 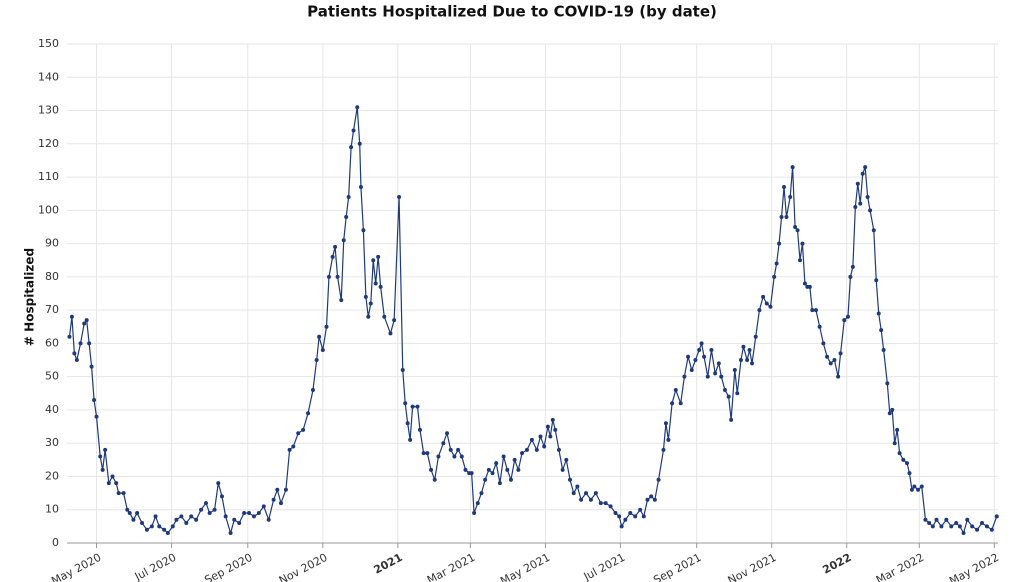 What do you see at coordinates (388, 564) in the screenshot?
I see `x-tick-label: 2021` at bounding box center [388, 564].